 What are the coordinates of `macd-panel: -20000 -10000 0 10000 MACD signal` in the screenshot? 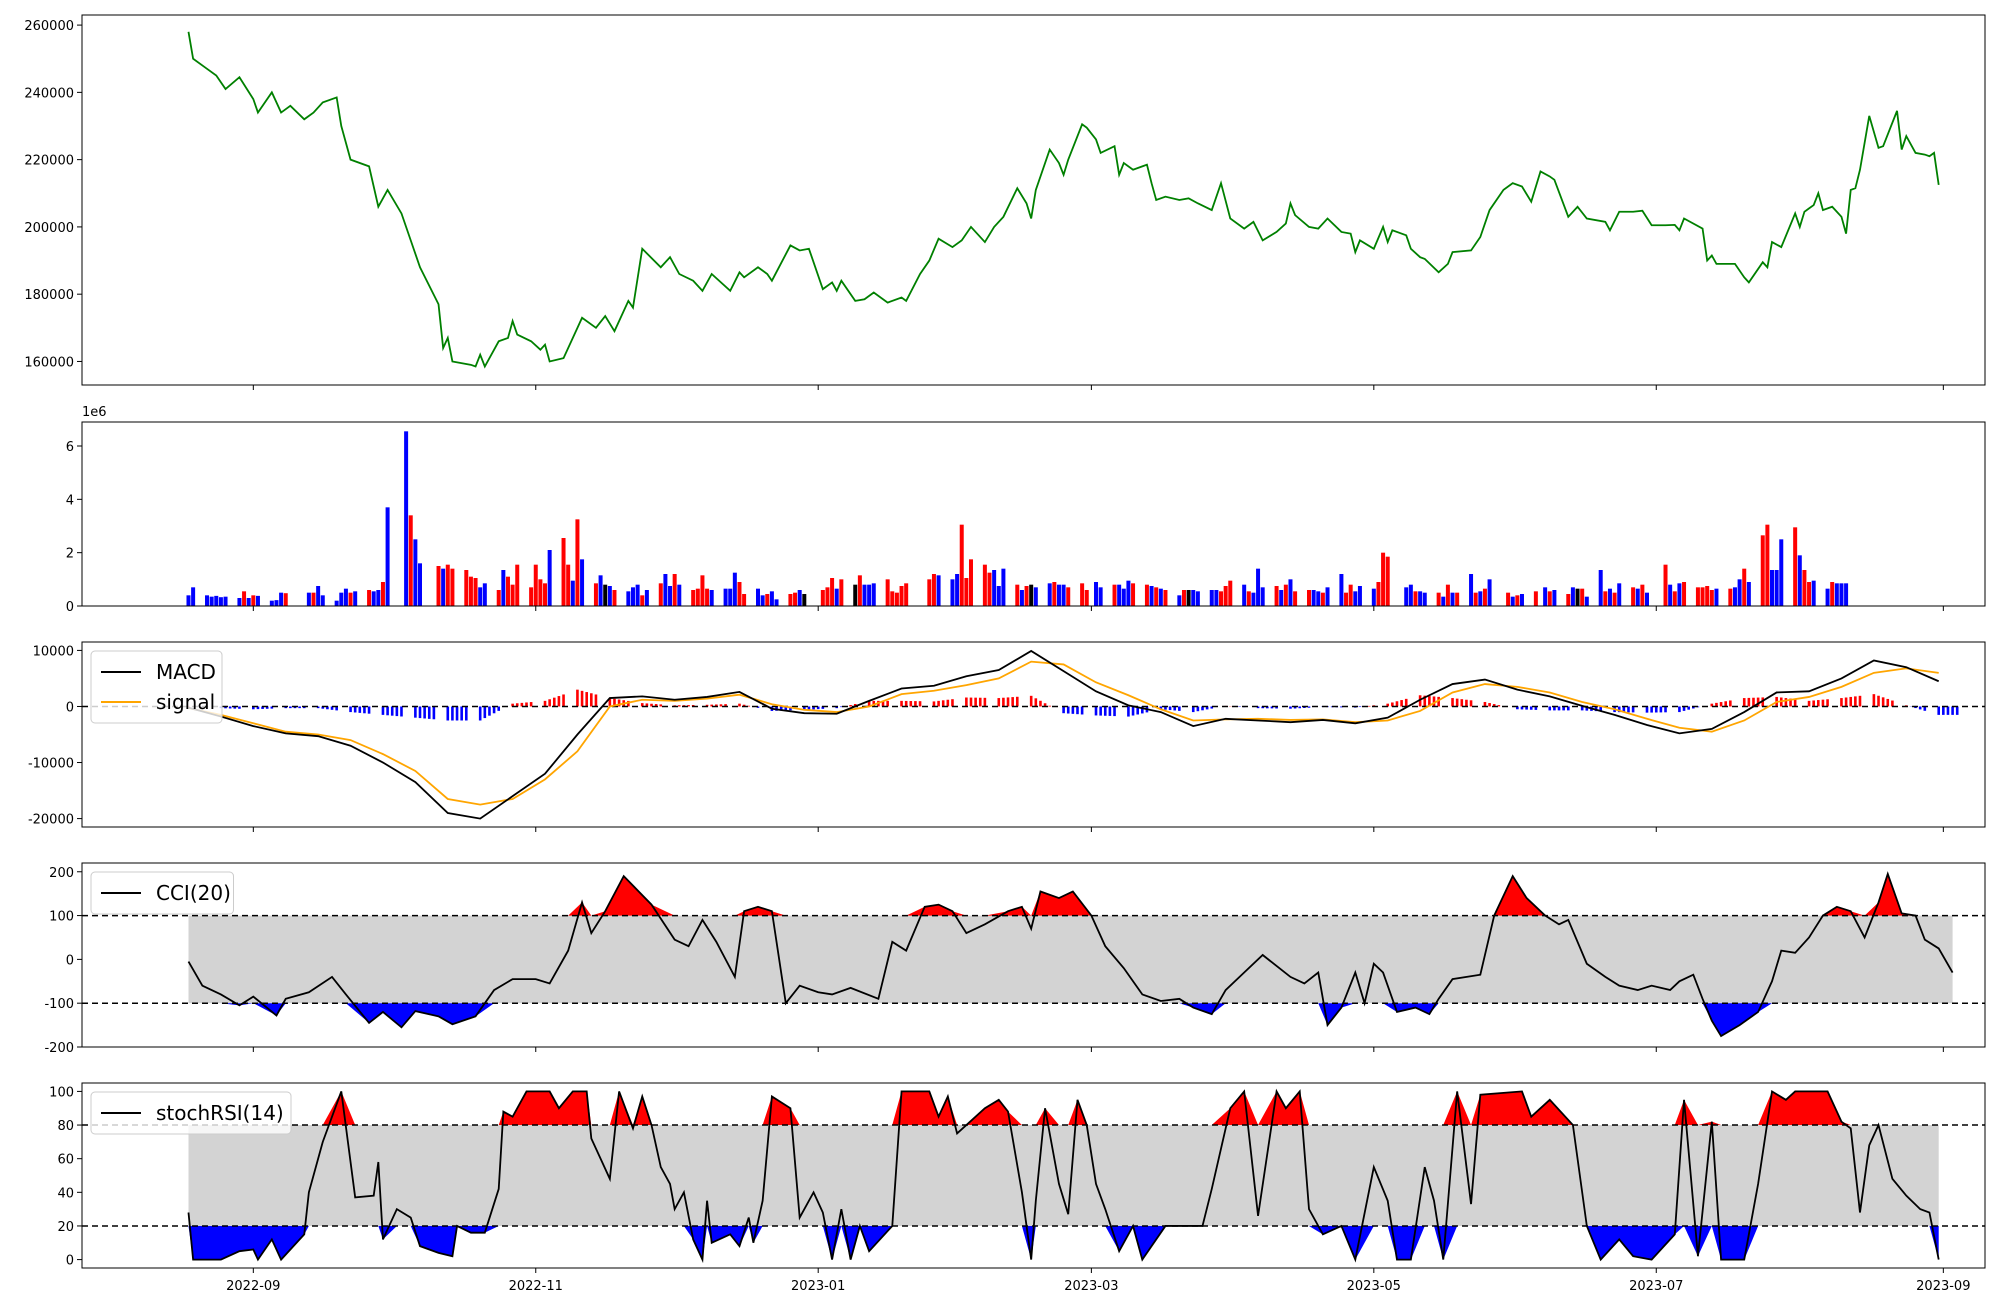 It's located at (1007, 736).